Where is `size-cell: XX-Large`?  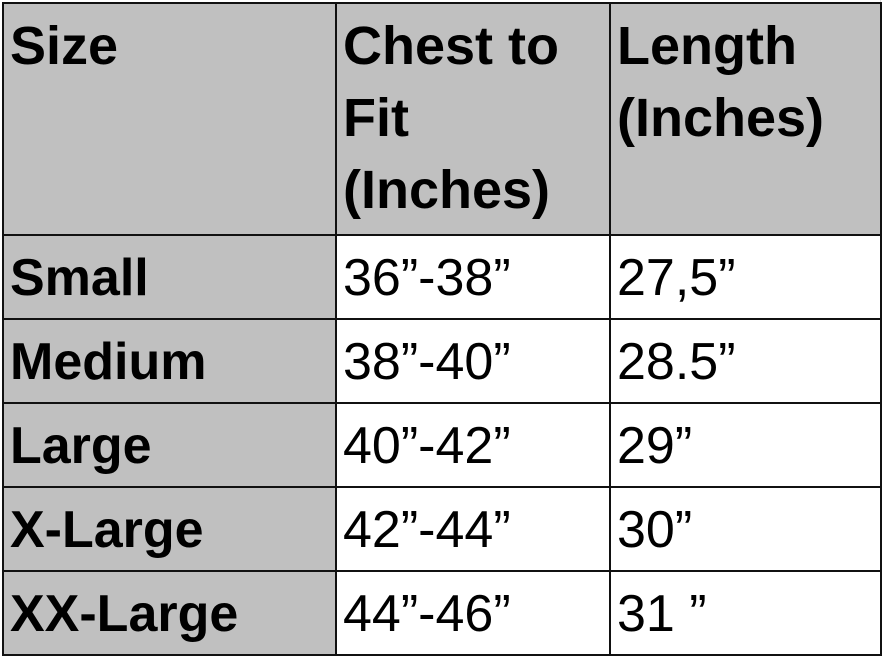 size-cell: XX-Large is located at coordinates (169, 613).